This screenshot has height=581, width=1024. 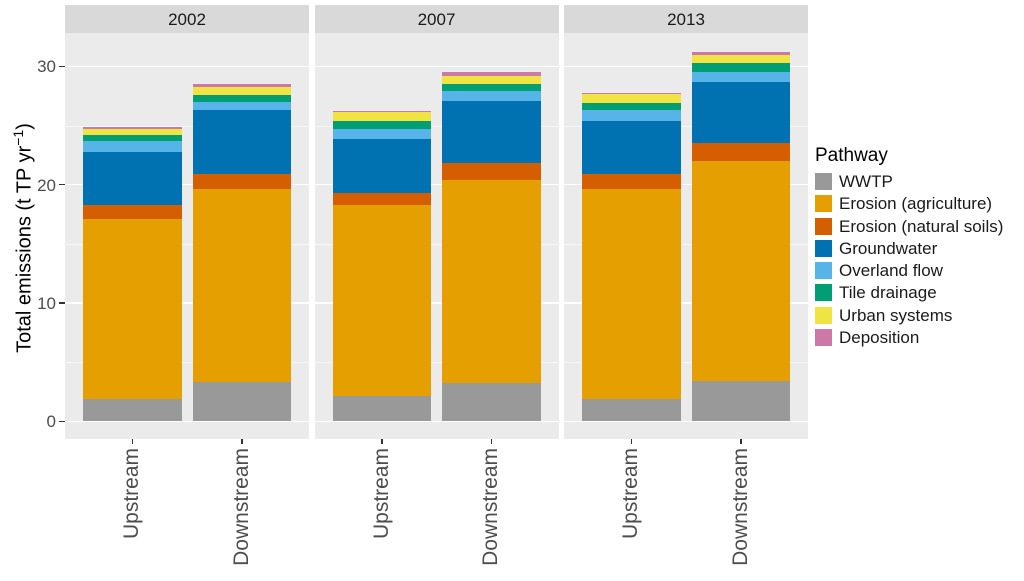 What do you see at coordinates (686, 19) in the screenshot?
I see `facet-strip-2013: 2013` at bounding box center [686, 19].